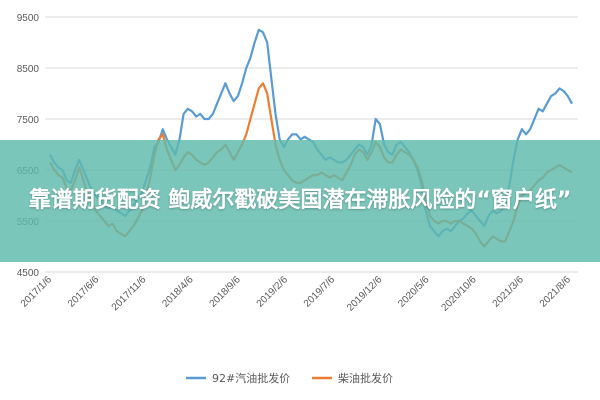 This screenshot has width=600, height=400. Describe the element at coordinates (28, 69) in the screenshot. I see `y-tick-label: 8500` at that location.